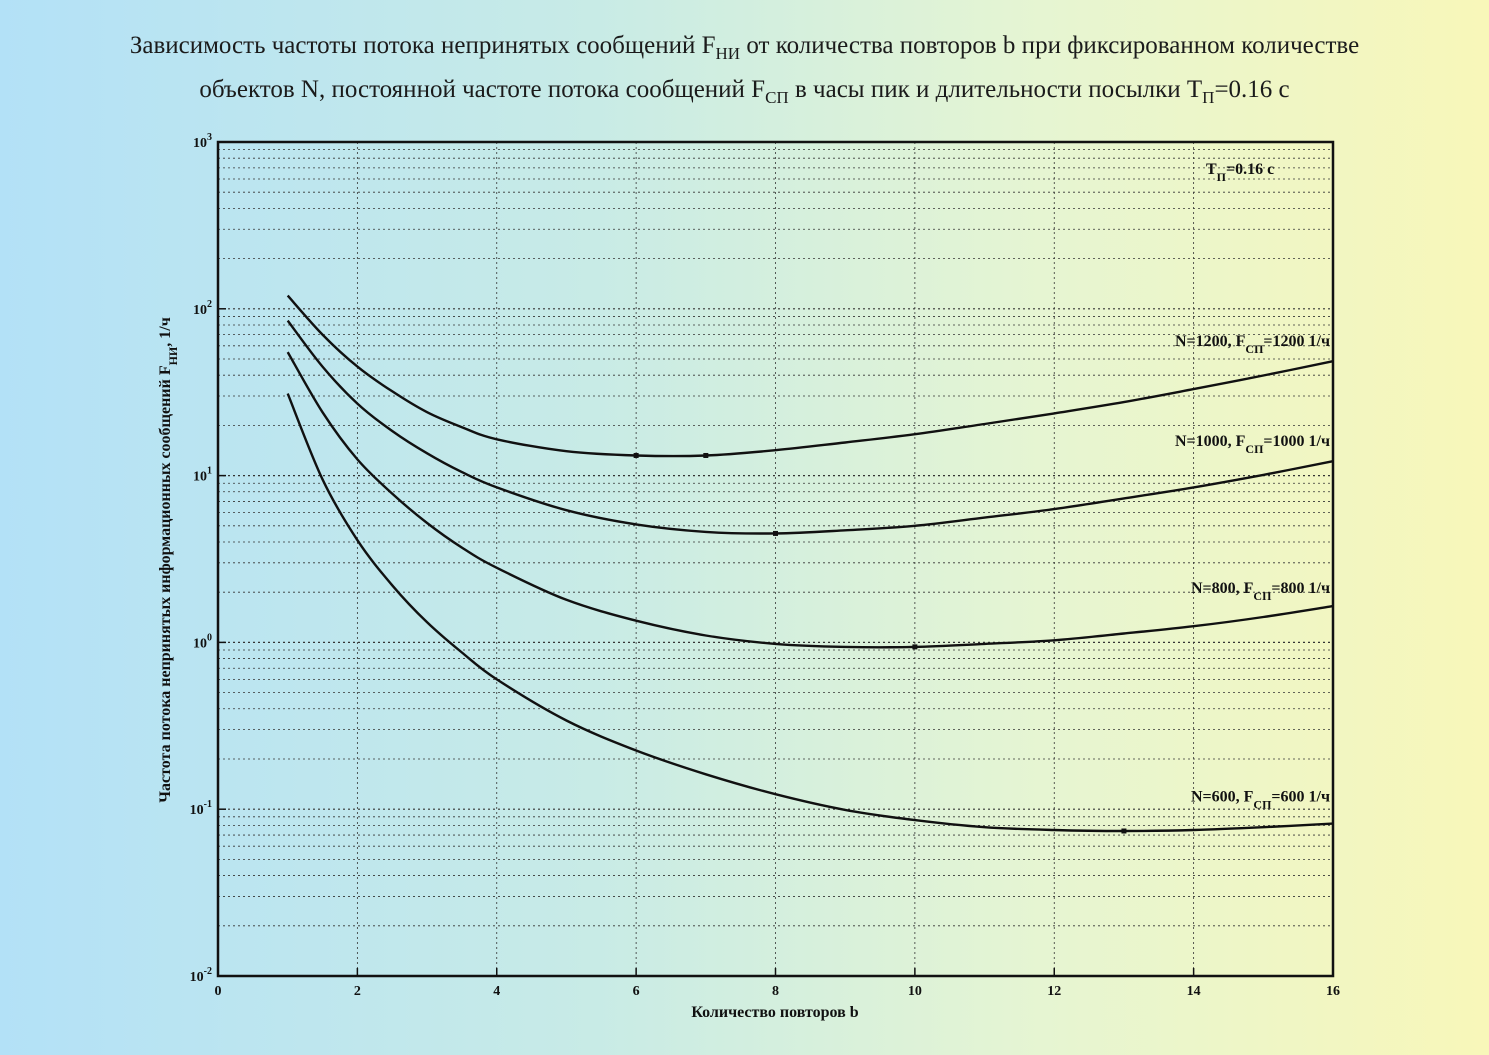 The height and width of the screenshot is (1055, 1489). Describe the element at coordinates (202, 141) in the screenshot. I see `y-tick-label: 10³` at that location.